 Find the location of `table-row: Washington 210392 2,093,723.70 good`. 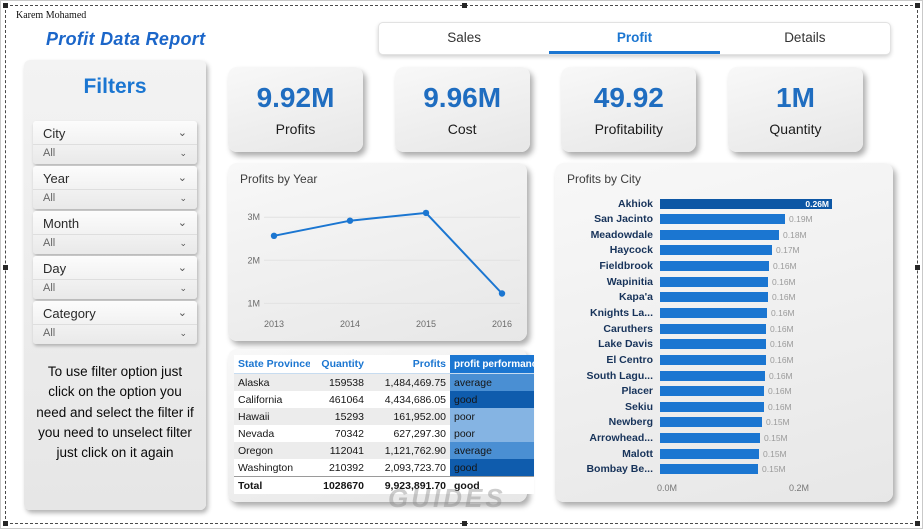

table-row: Washington 210392 2,093,723.70 good is located at coordinates (384, 468).